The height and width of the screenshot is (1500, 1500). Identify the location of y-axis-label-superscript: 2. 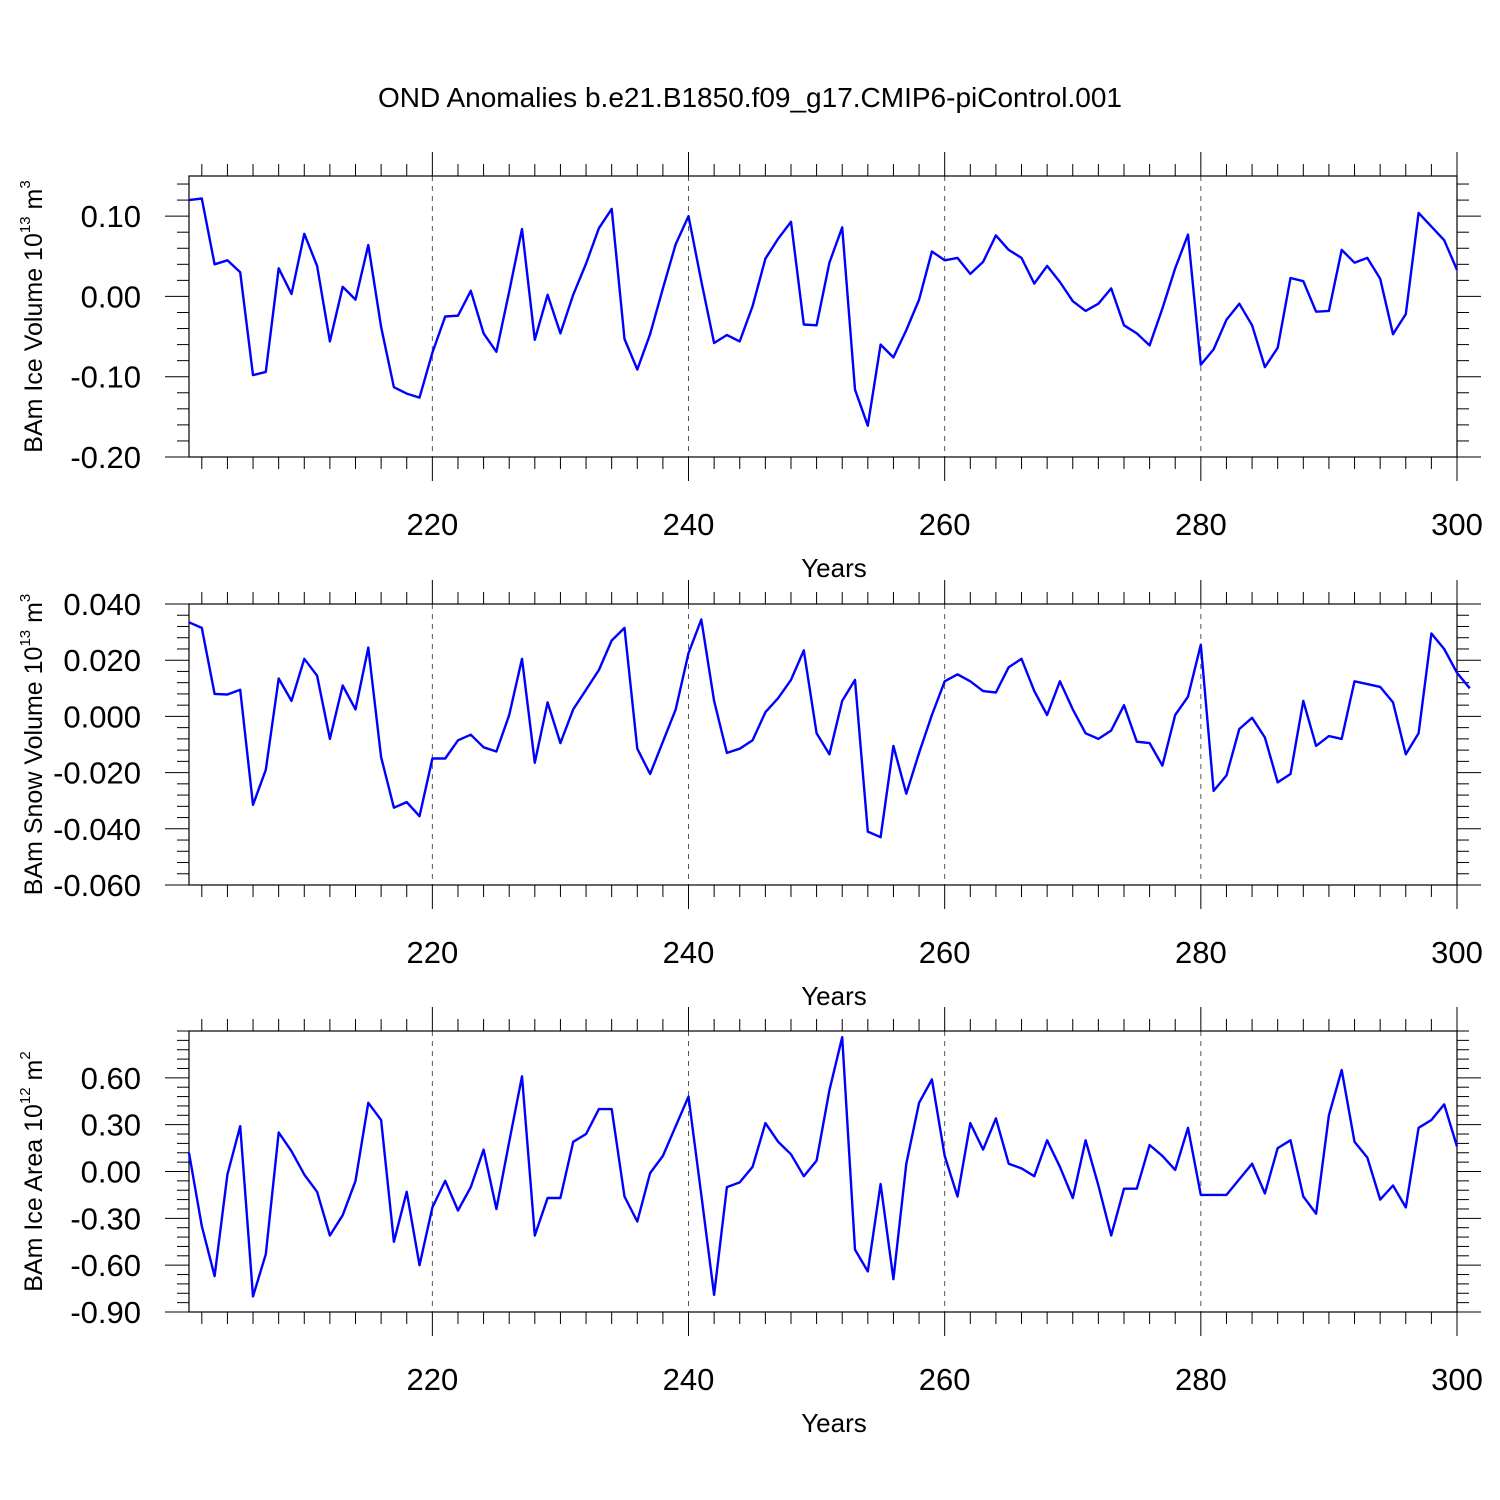
(25, 1055).